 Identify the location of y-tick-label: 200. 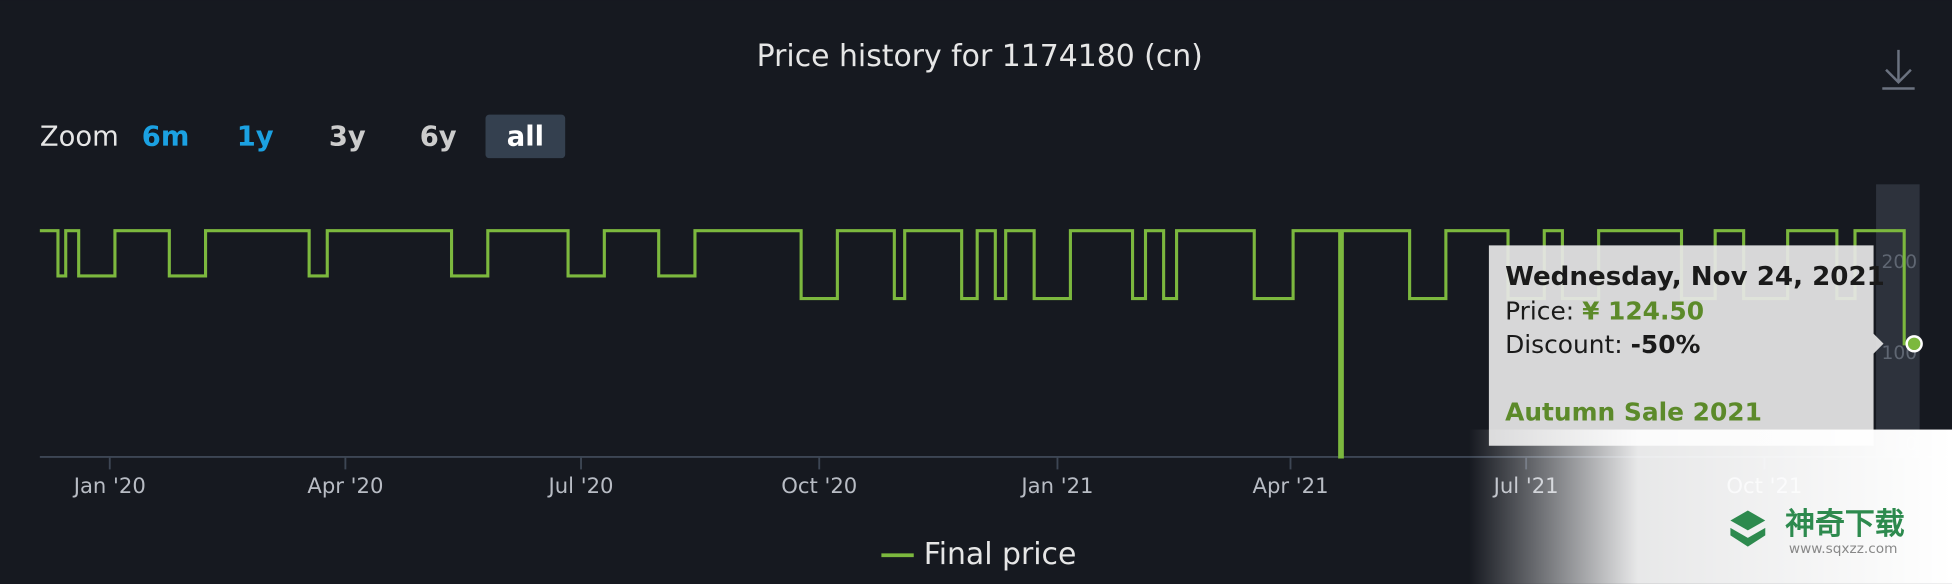
(1900, 262).